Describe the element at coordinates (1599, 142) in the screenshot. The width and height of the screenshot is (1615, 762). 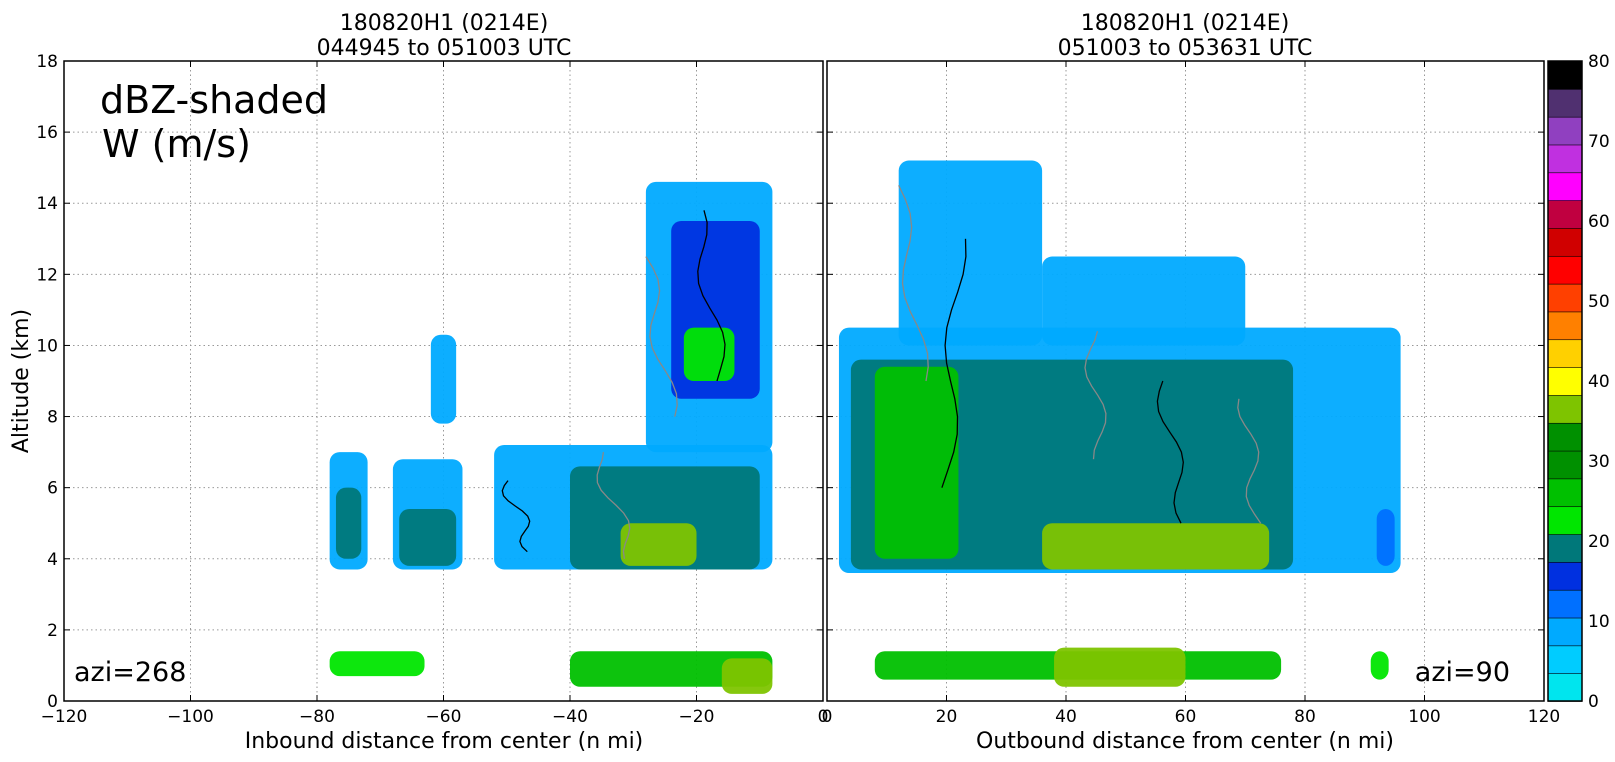
I see `colorbar-tick-label: 70` at that location.